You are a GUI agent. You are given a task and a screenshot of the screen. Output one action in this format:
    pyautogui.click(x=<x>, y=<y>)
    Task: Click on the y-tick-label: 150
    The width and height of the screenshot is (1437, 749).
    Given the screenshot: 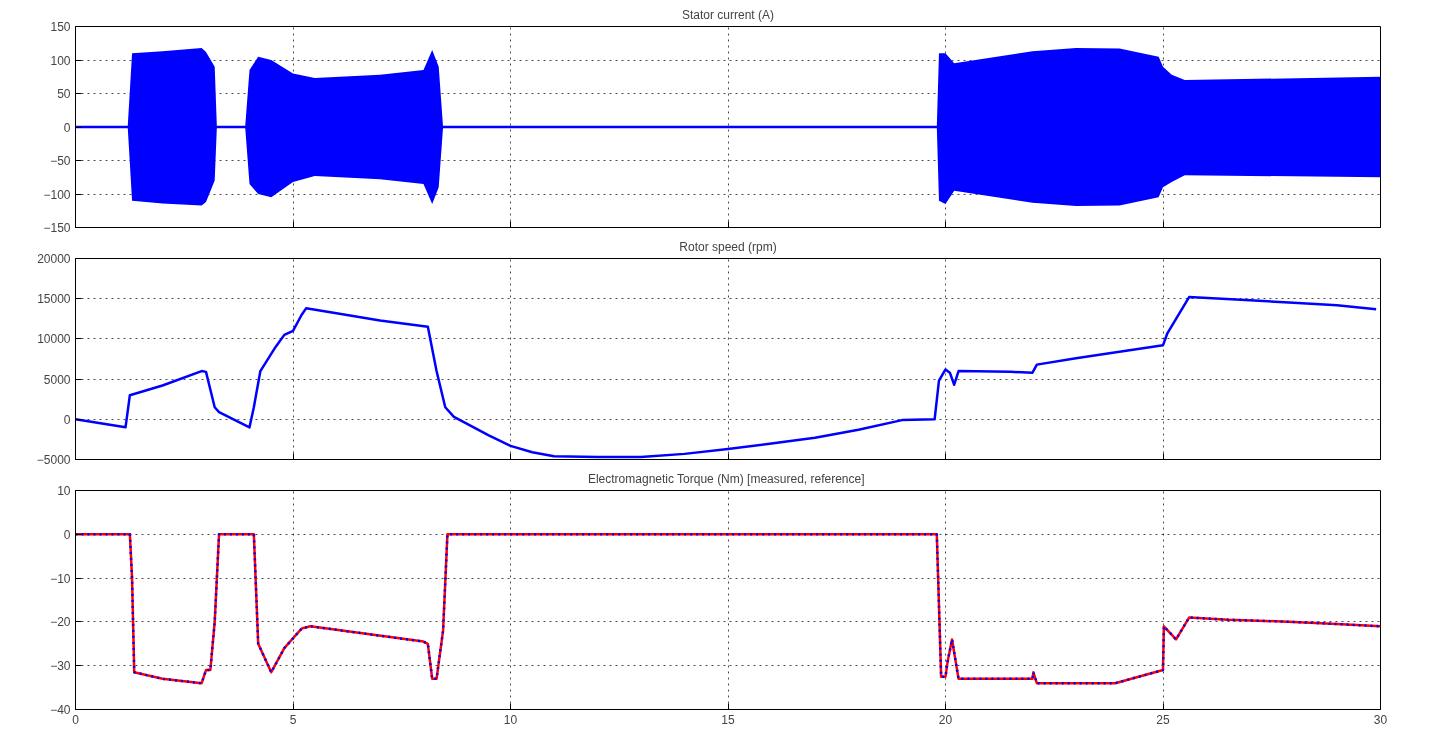 What is the action you would take?
    pyautogui.click(x=60, y=27)
    